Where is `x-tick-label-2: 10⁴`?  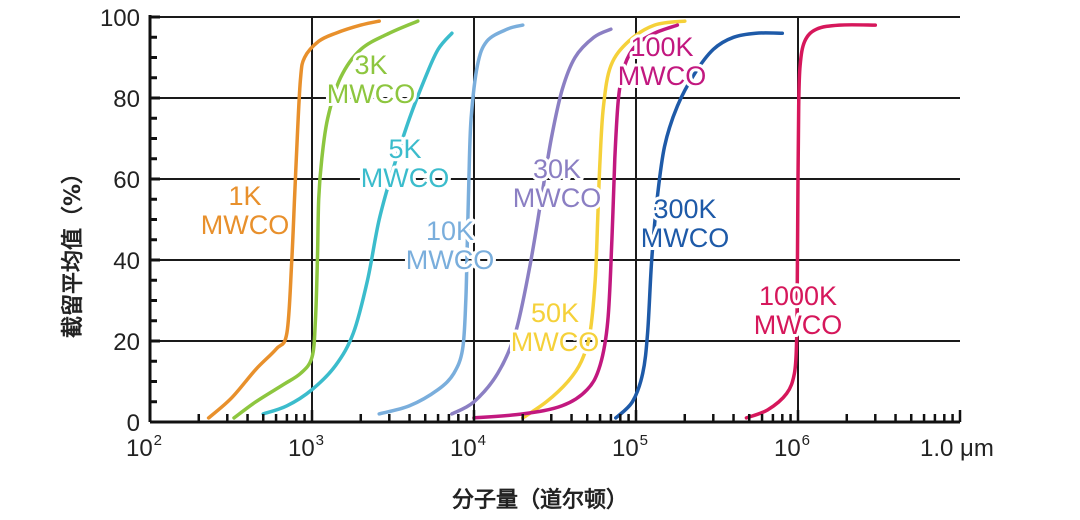
x-tick-label-2: 10⁴ is located at coordinates (468, 447).